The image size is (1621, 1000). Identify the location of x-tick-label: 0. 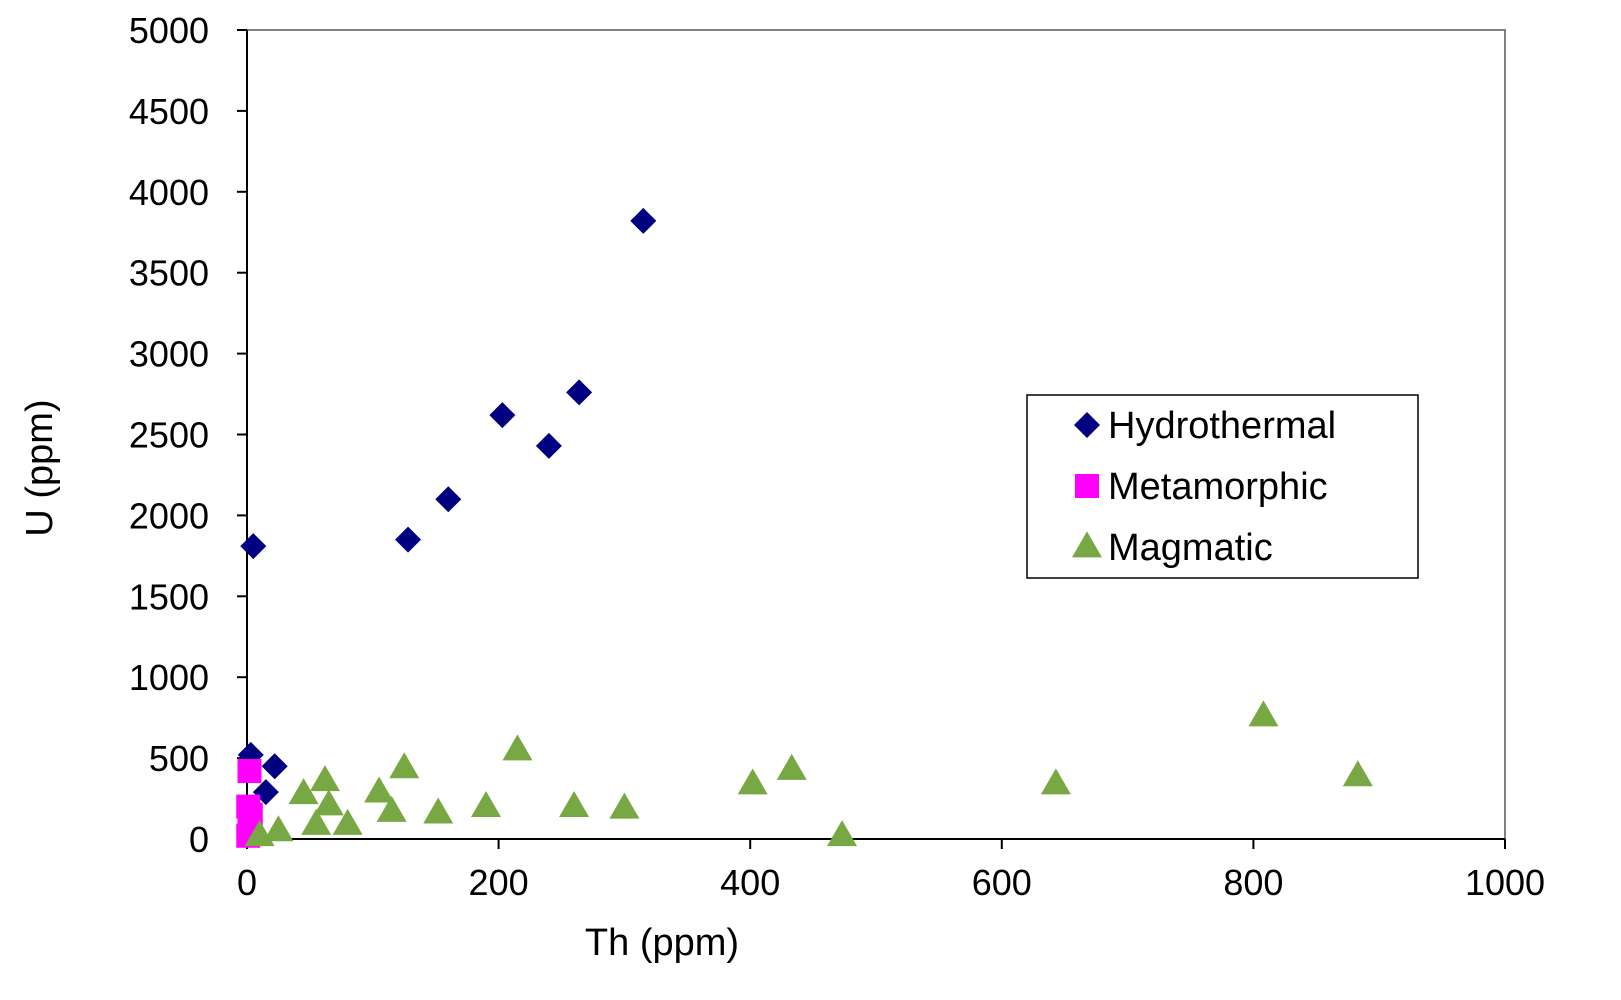
(247, 882).